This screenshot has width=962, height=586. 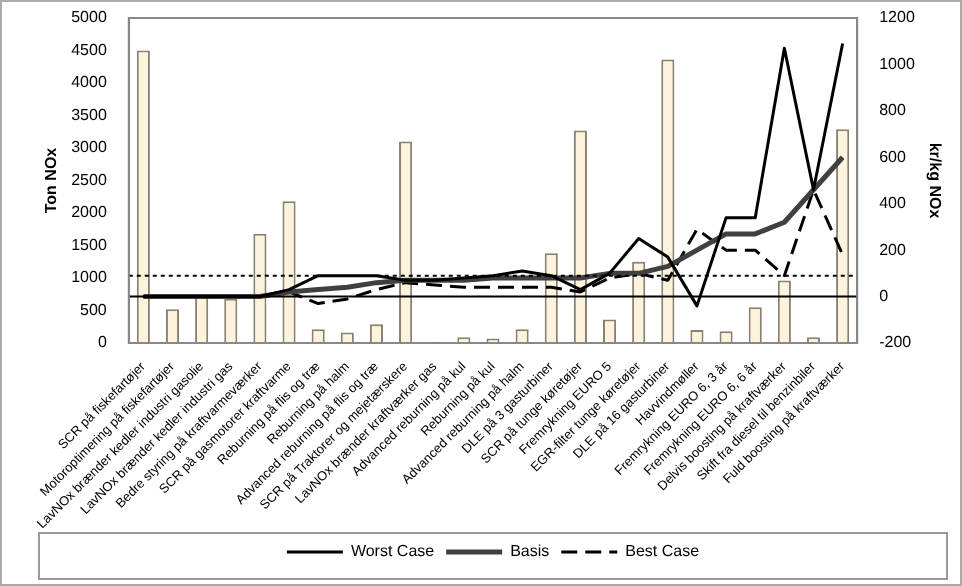 What do you see at coordinates (89, 277) in the screenshot?
I see `y-tick-label: 1000` at bounding box center [89, 277].